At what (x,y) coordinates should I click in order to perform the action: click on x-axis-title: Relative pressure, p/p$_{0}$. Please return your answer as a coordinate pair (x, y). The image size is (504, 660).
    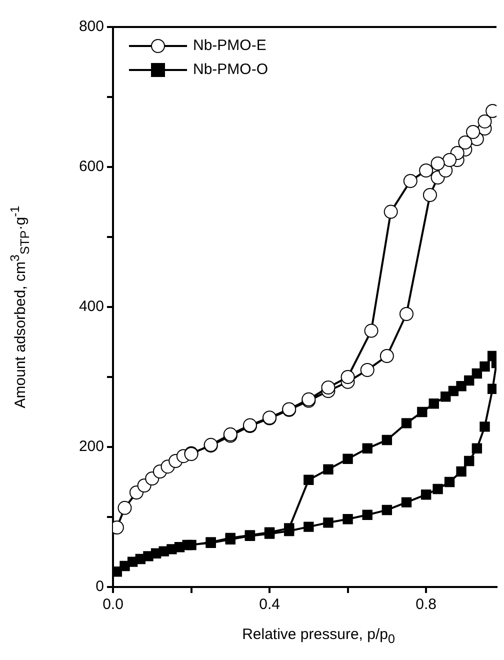
    Looking at the image, I should click on (318, 636).